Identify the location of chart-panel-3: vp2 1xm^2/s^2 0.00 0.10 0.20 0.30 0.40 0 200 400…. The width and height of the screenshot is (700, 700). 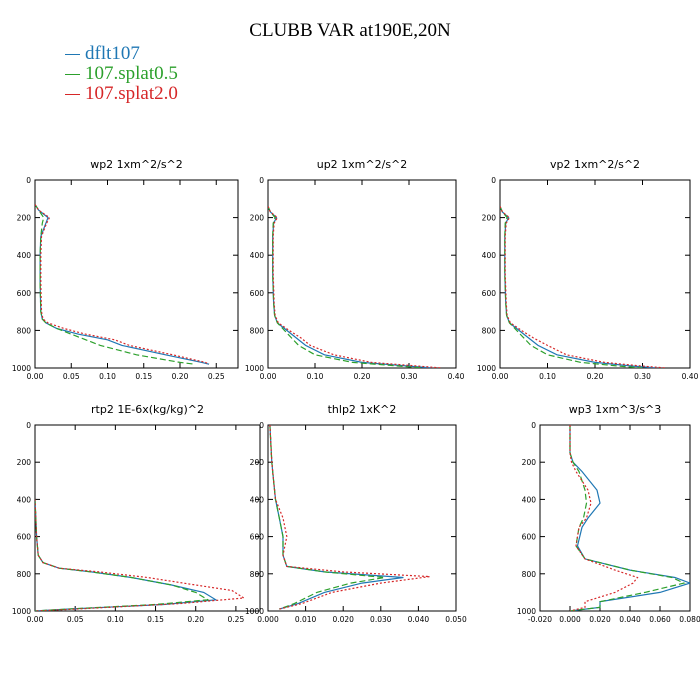
(588, 269).